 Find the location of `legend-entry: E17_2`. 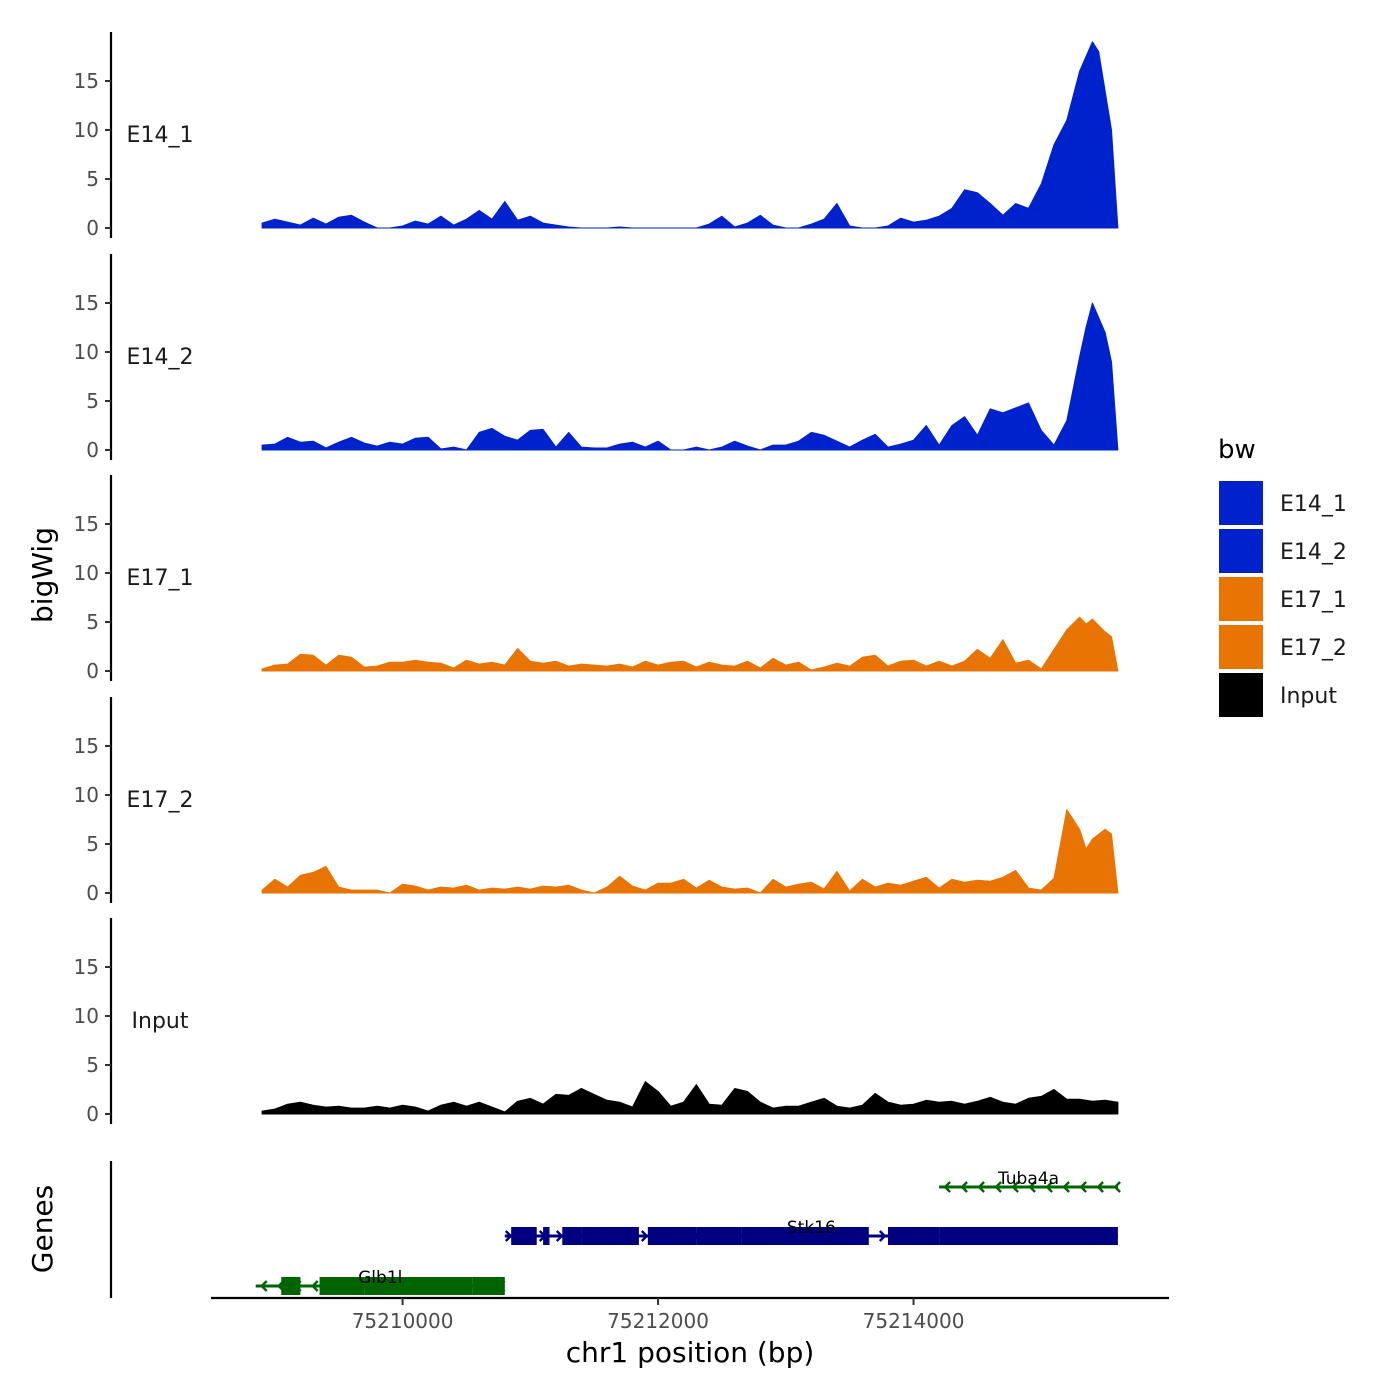

legend-entry: E17_2 is located at coordinates (1283, 647).